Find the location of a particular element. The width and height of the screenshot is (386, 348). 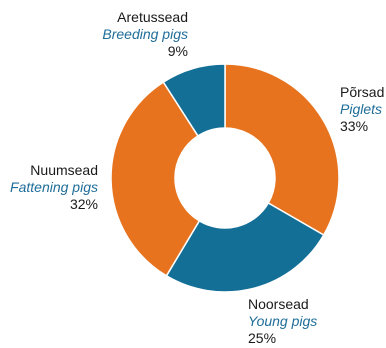

label-piglets-et: Põrsad is located at coordinates (362, 92).